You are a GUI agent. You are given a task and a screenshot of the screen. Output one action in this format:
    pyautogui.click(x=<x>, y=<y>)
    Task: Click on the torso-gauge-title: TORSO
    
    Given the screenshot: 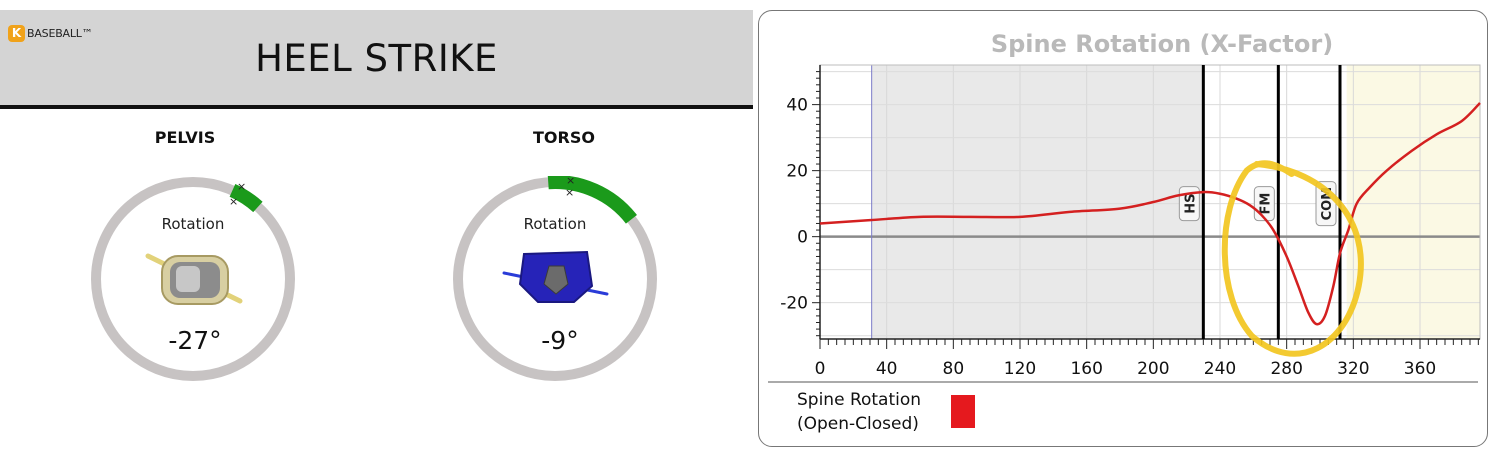 What is the action you would take?
    pyautogui.click(x=564, y=137)
    